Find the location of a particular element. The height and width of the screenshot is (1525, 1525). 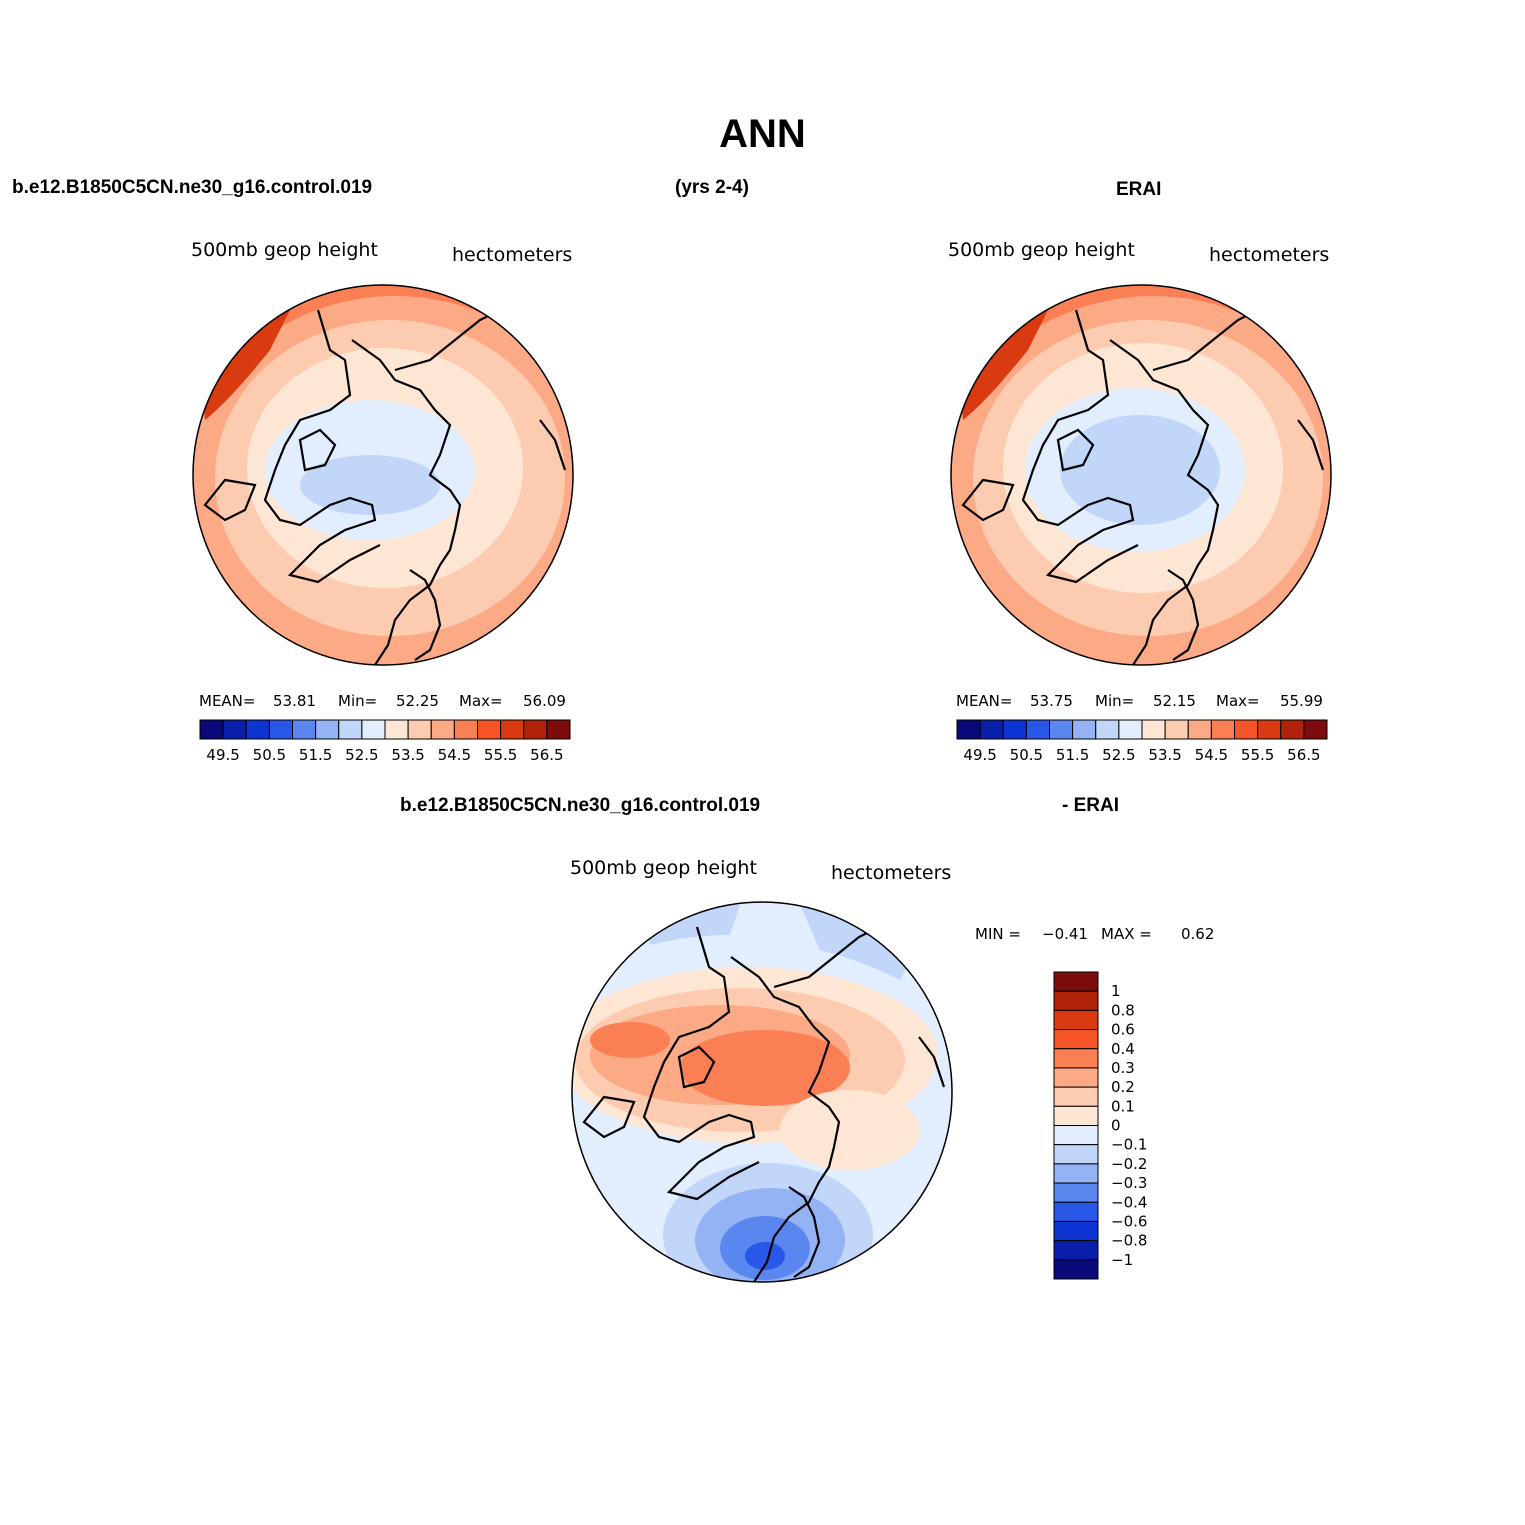

diff-title-right: - ERAI is located at coordinates (1090, 805).